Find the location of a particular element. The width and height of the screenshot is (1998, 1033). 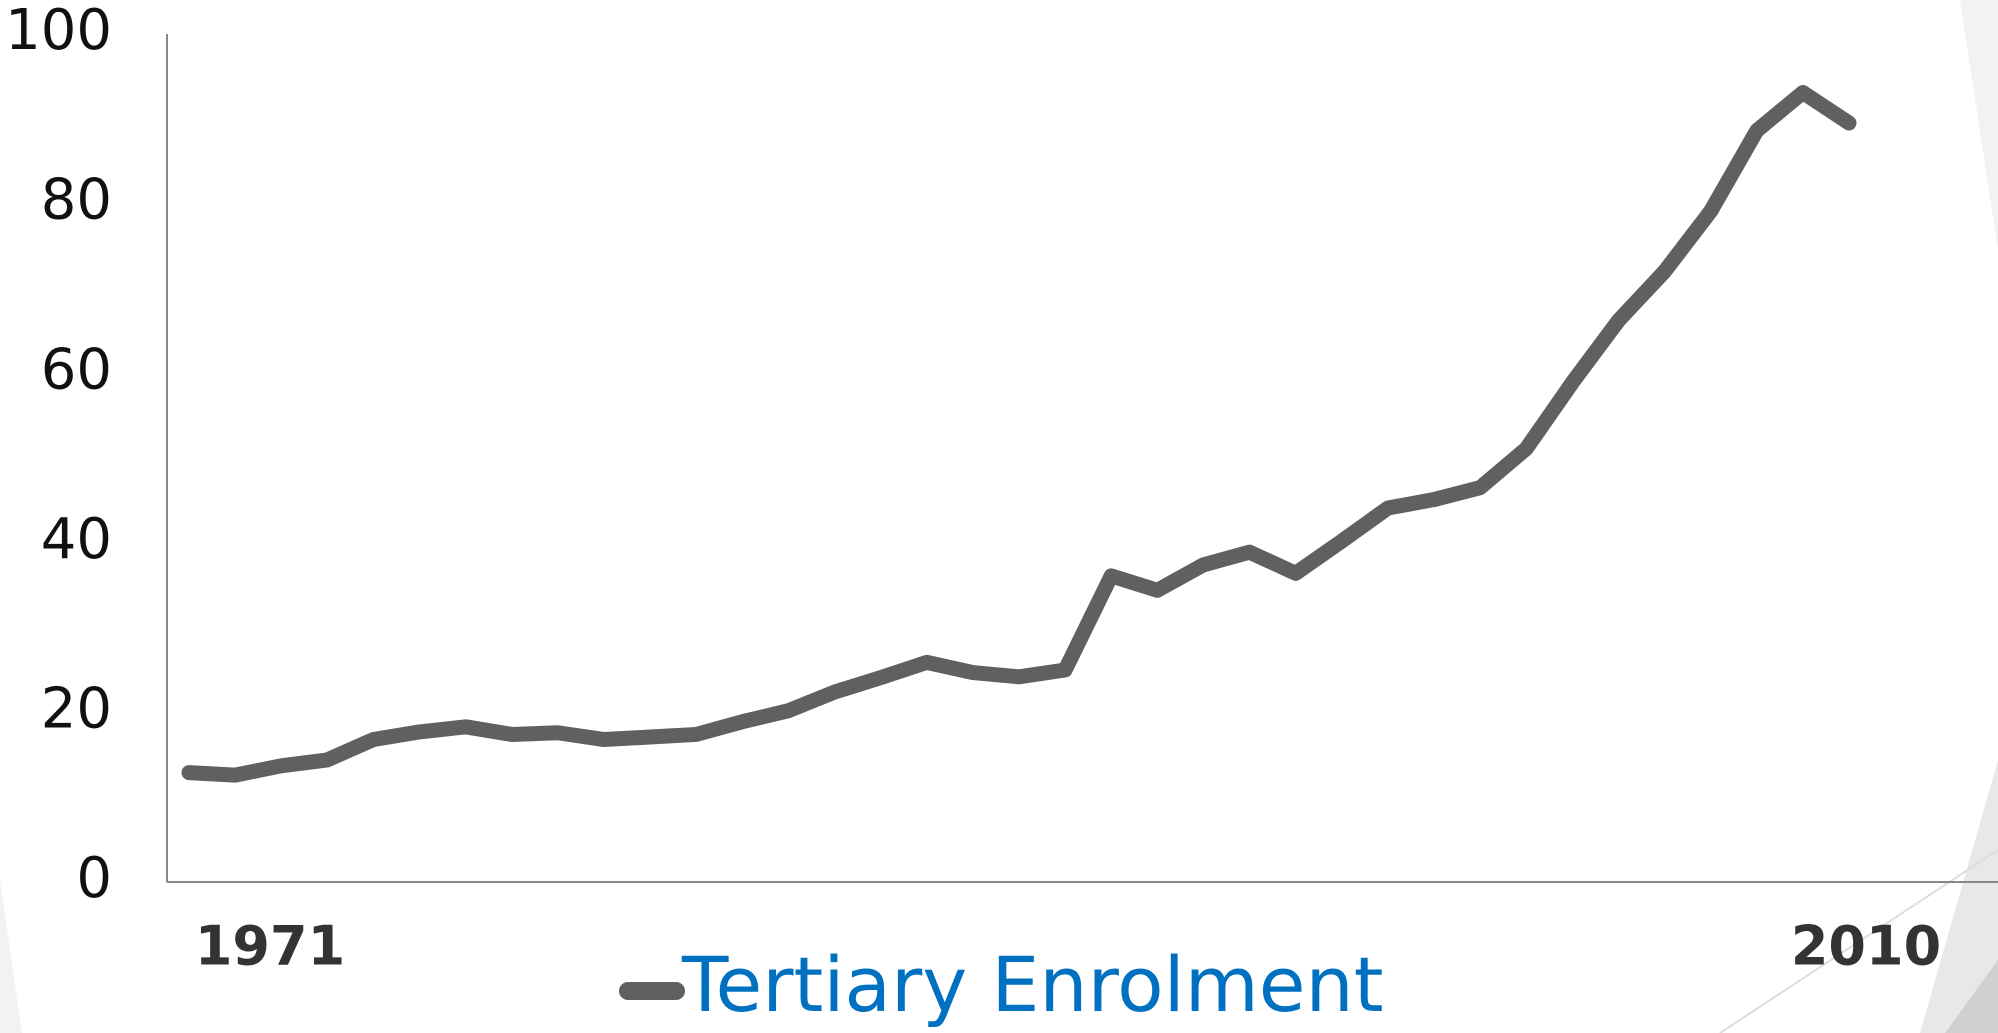

y-tick-label: 40 is located at coordinates (76, 539).